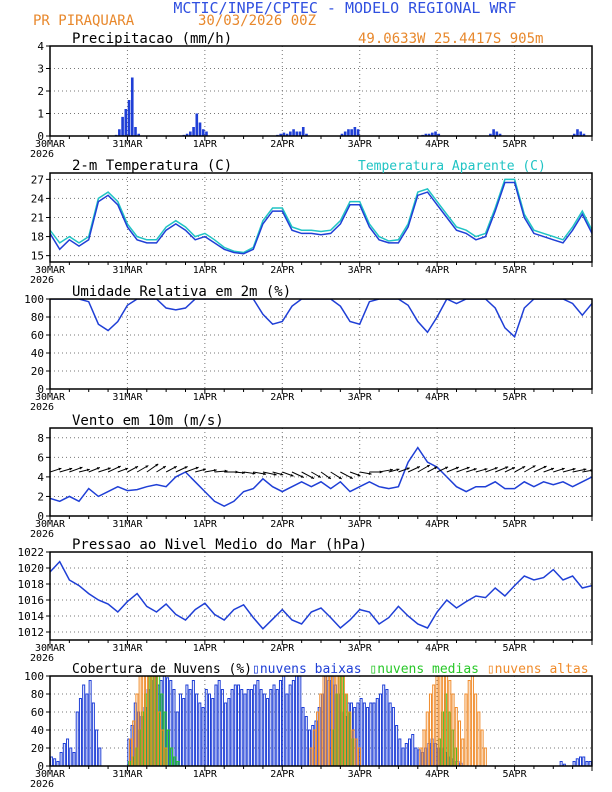 The image size is (612, 792). Describe the element at coordinates (344, 8) in the screenshot. I see `header-title: MCTIC/INPE/CPTEC - MODELO REGIONAL WRF` at that location.